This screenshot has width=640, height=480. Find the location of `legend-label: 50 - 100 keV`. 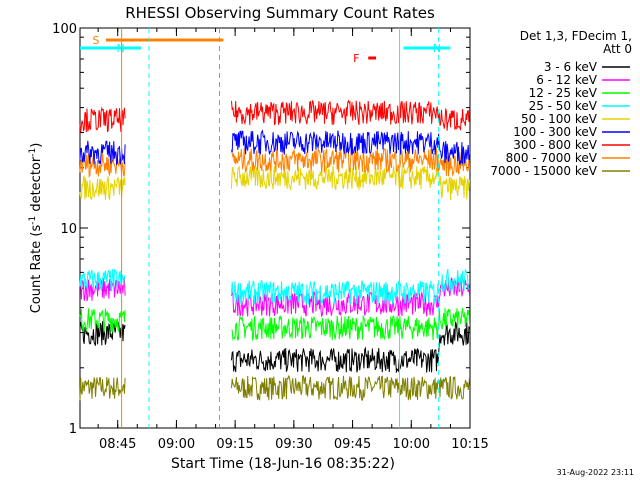

legend-label: 50 - 100 keV is located at coordinates (559, 119).